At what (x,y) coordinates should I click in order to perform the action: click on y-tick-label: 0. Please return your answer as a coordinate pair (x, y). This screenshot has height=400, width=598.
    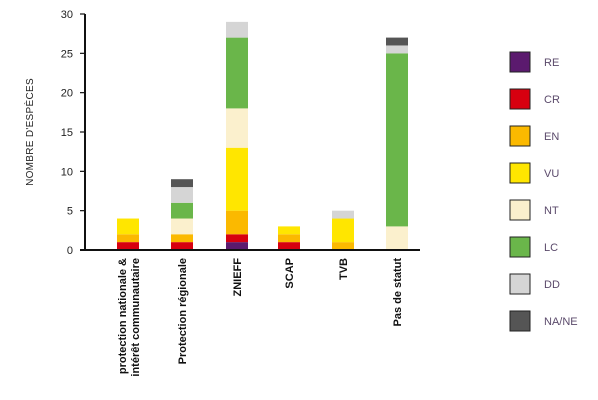
    Looking at the image, I should click on (70, 251).